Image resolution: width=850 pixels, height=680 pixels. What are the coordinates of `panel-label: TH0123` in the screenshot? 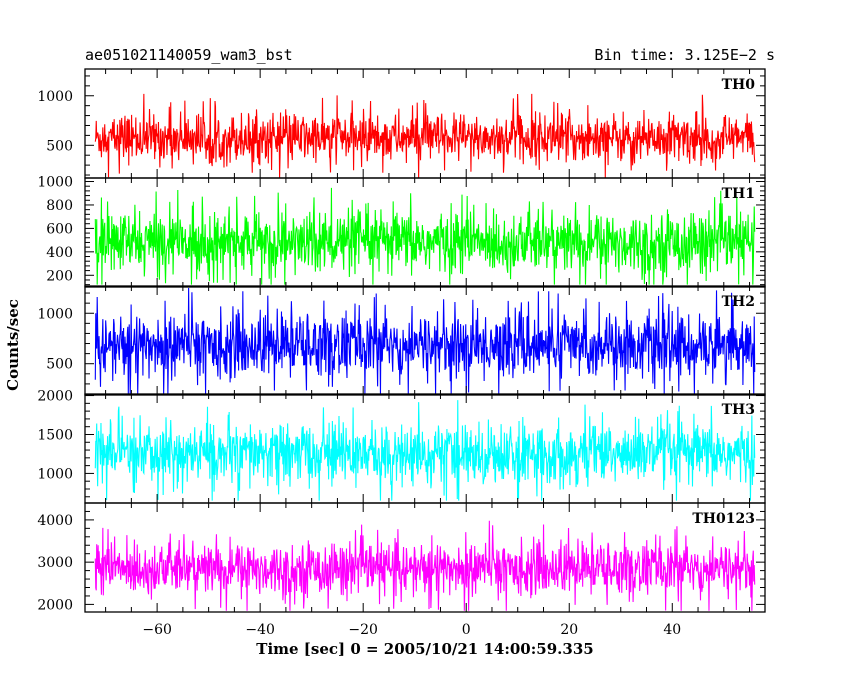 It's located at (723, 519).